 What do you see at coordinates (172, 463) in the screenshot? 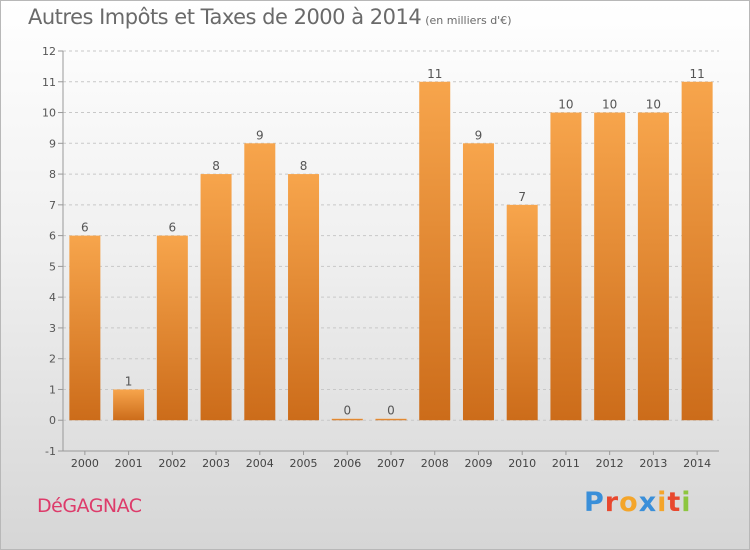
I see `x-tick-label: 2002` at bounding box center [172, 463].